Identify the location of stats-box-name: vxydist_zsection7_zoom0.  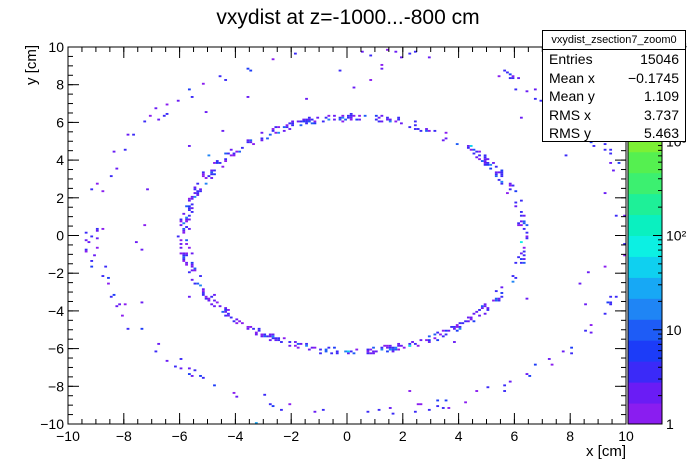
(614, 40).